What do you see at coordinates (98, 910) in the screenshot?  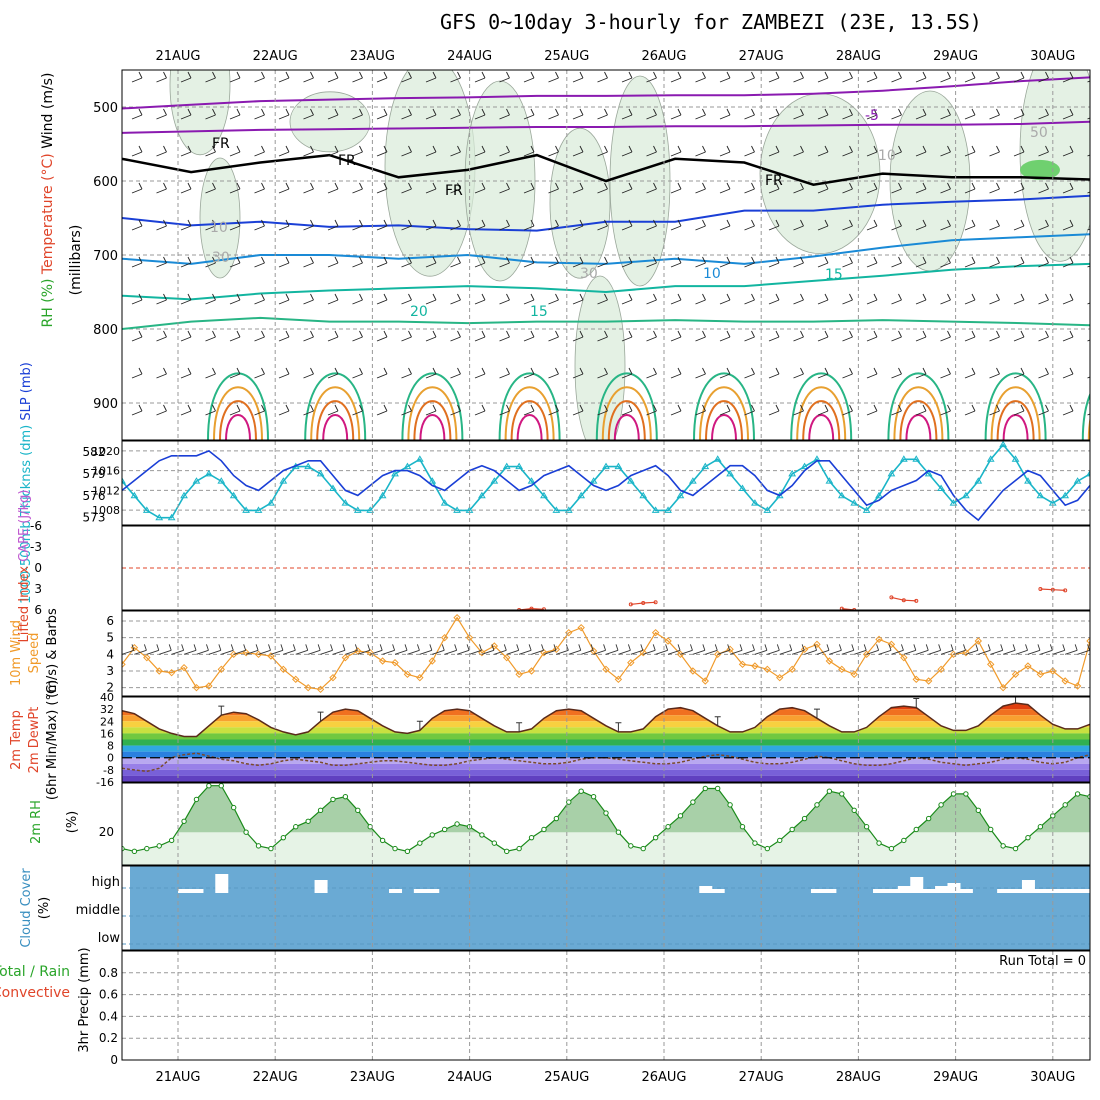 I see `cloud-level-label: middle` at bounding box center [98, 910].